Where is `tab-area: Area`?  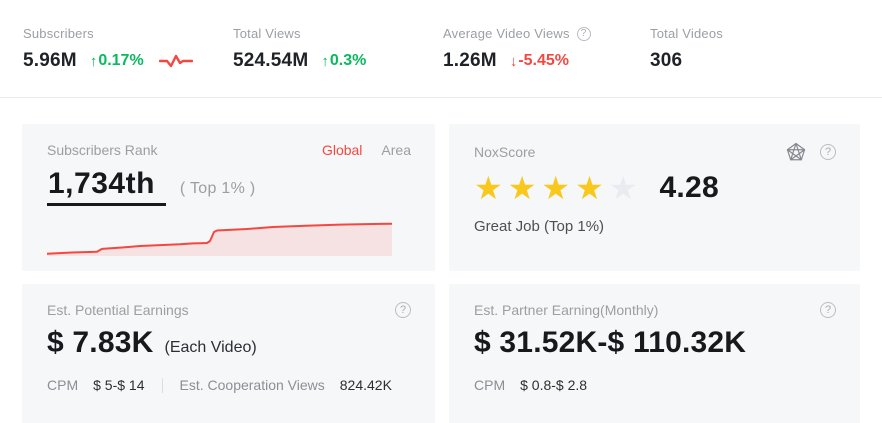
tab-area: Area is located at coordinates (396, 150).